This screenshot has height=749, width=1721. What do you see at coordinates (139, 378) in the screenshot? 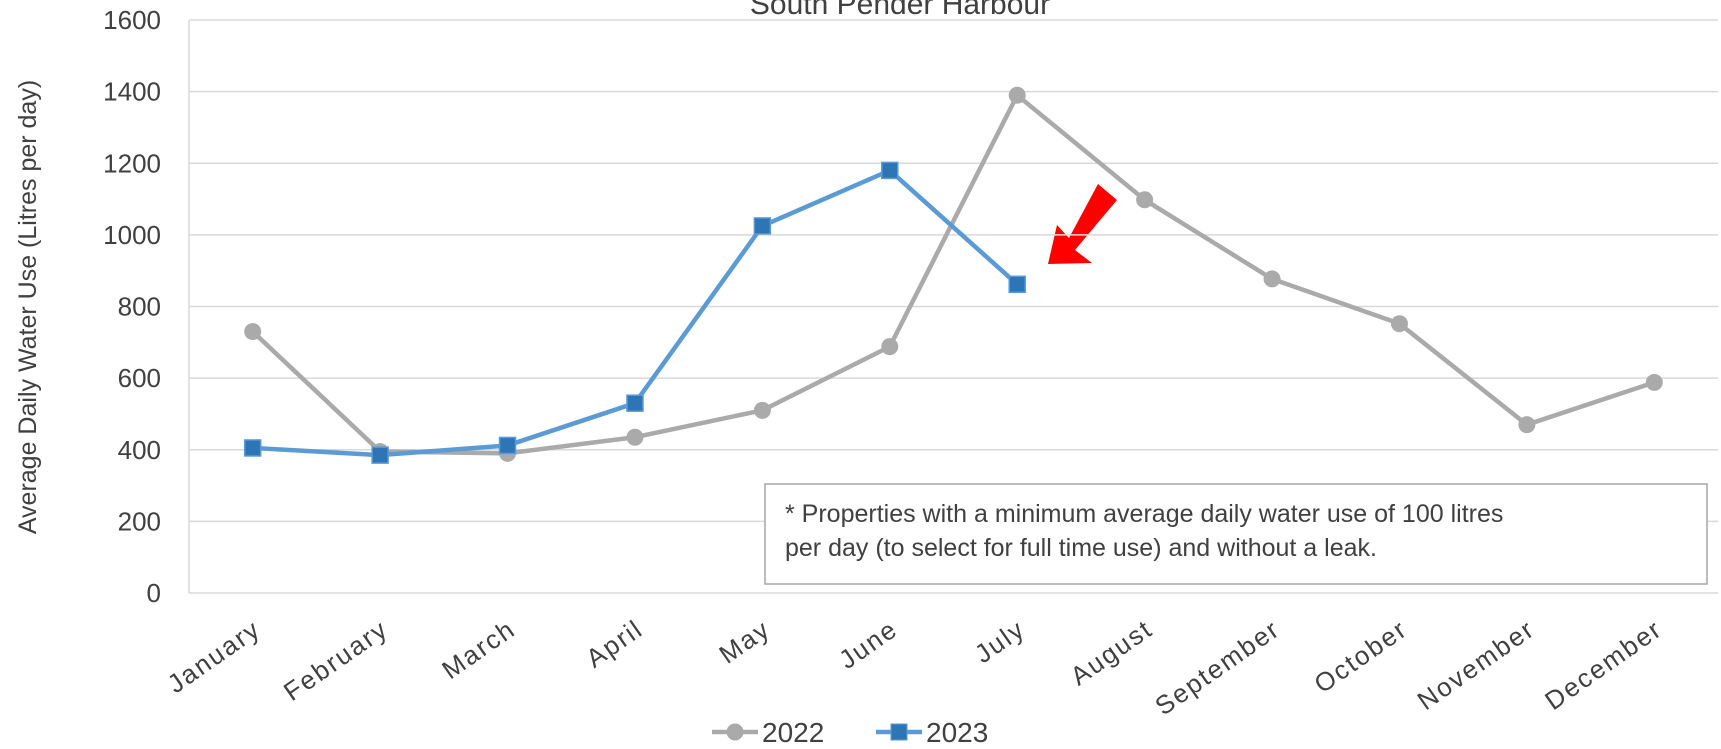
I see `y-tick-label: 600` at bounding box center [139, 378].